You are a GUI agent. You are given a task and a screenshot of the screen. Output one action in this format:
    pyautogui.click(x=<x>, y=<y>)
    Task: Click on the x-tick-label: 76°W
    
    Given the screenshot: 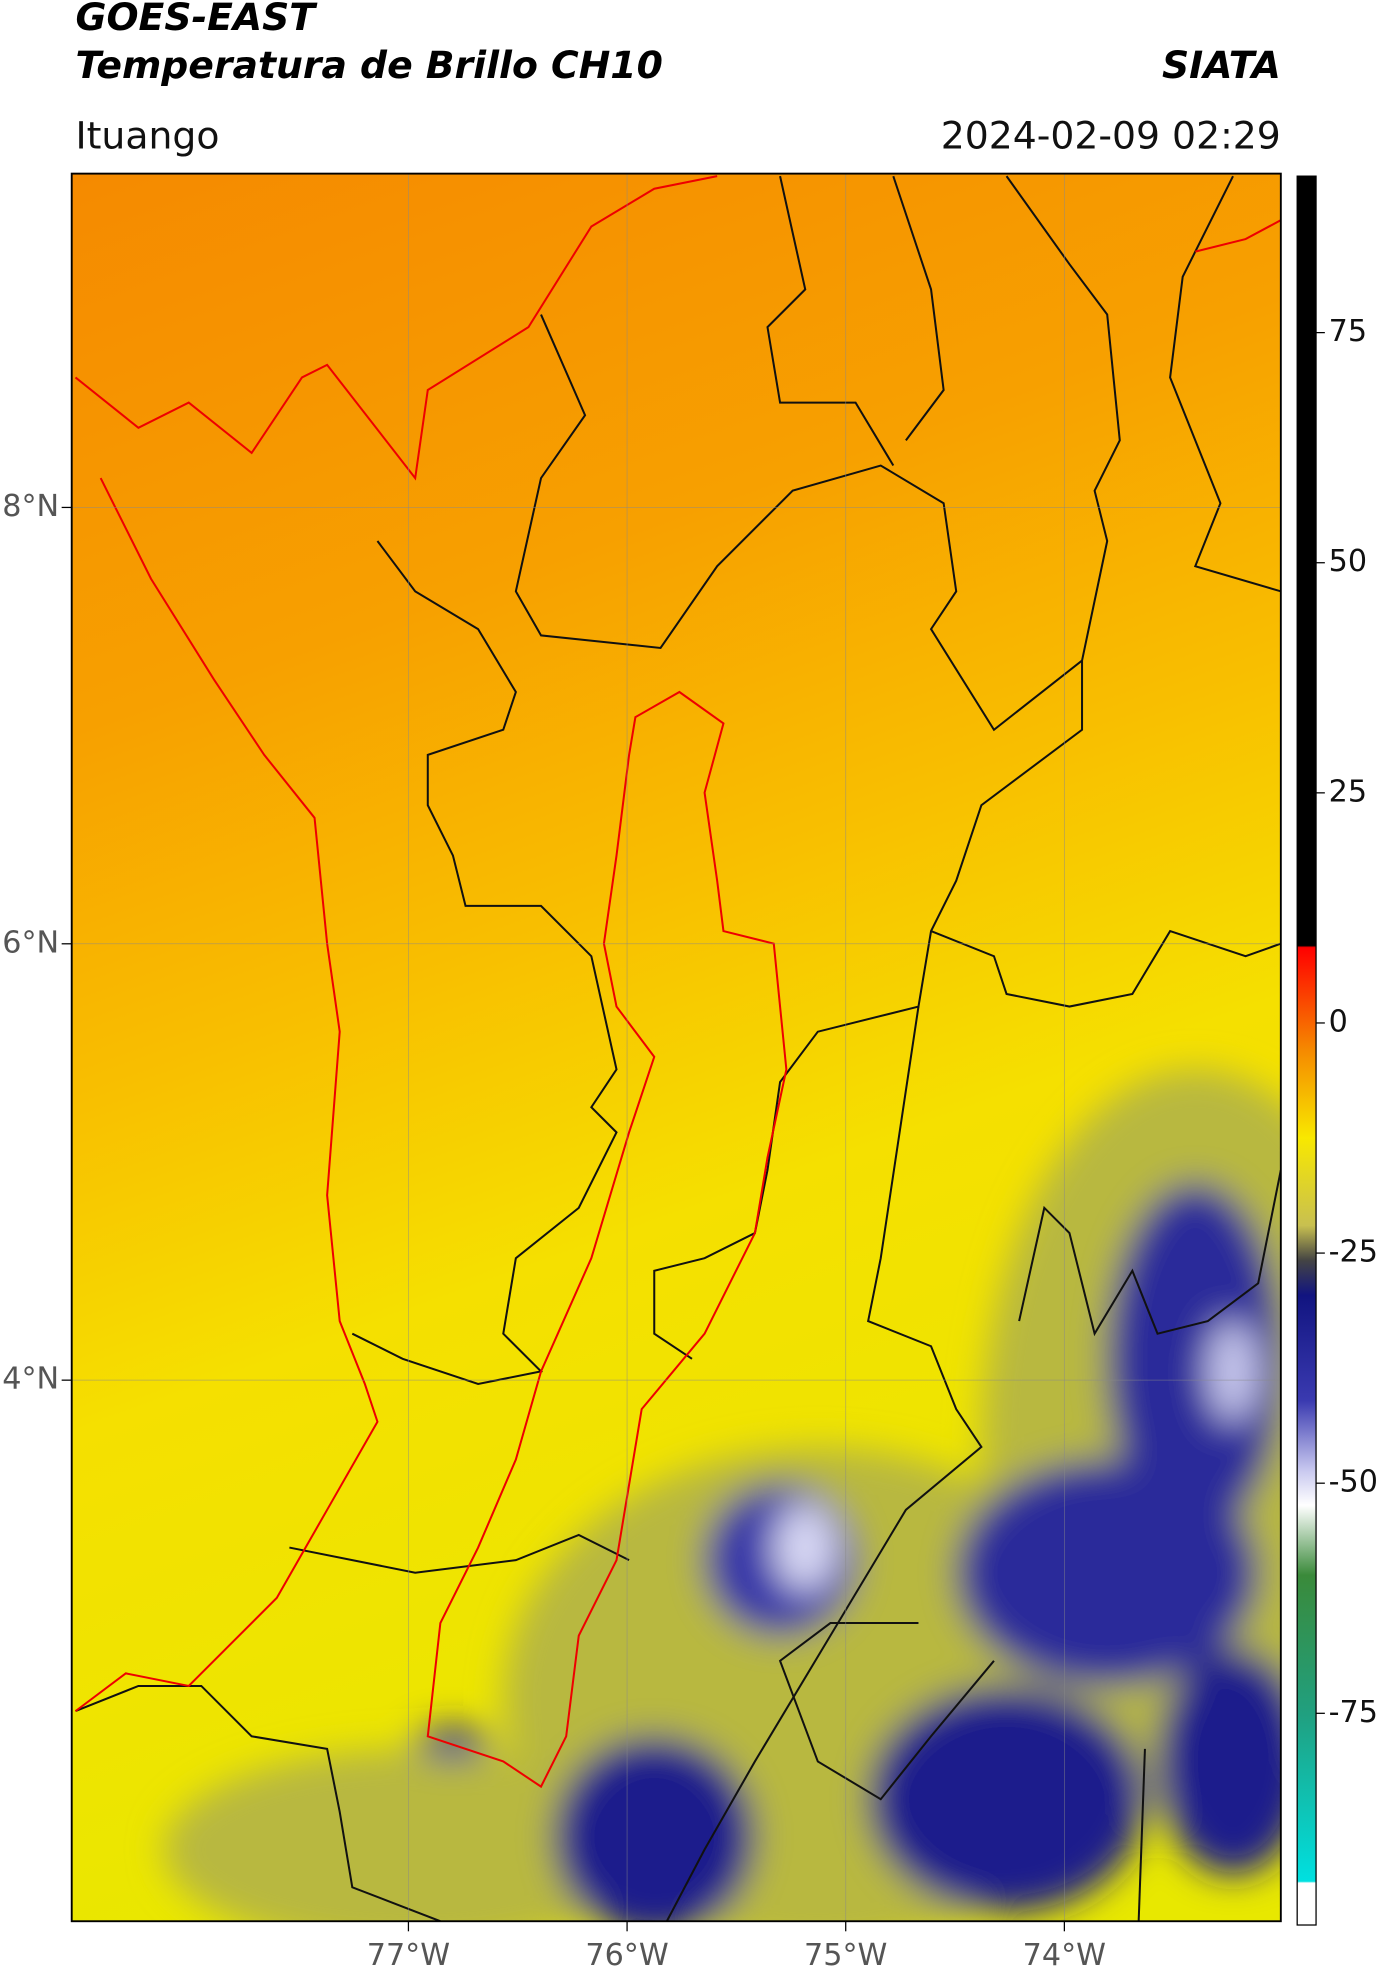 What is the action you would take?
    pyautogui.click(x=626, y=1955)
    